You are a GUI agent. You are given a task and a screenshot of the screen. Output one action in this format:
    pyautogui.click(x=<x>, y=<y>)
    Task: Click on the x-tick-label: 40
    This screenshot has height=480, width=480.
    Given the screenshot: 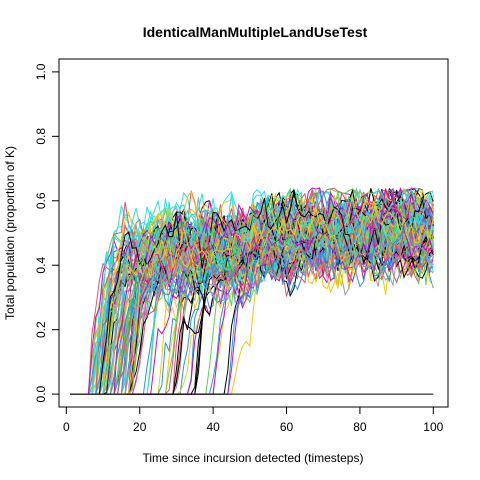 What is the action you would take?
    pyautogui.click(x=213, y=427)
    